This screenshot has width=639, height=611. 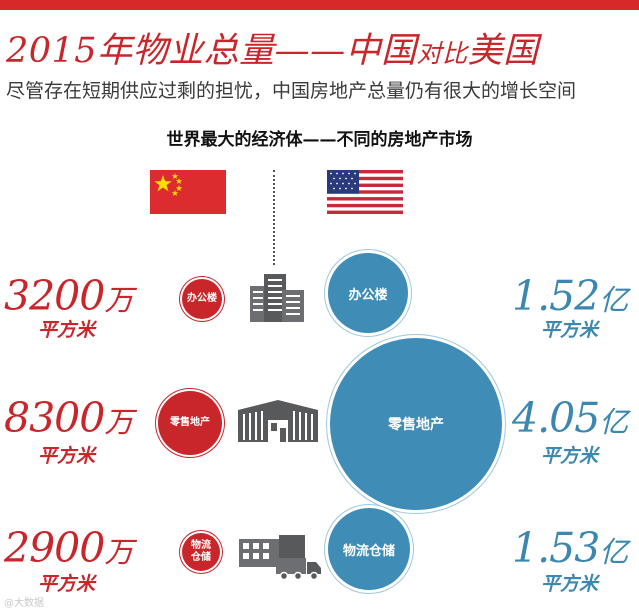 I want to click on china-office-value: 3200万, so click(x=68, y=296).